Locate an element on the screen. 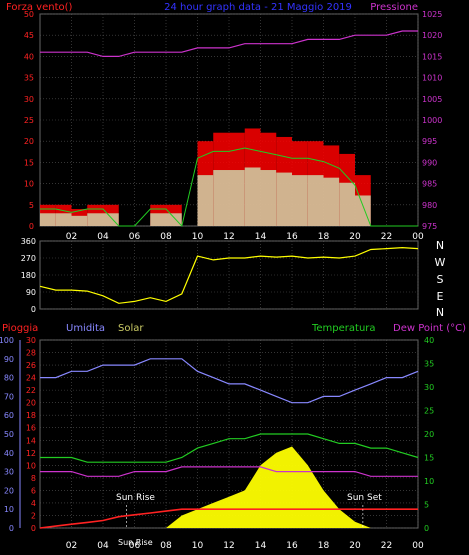 The width and height of the screenshot is (469, 555). humidity-axis-tick: 18 is located at coordinates (31, 415).